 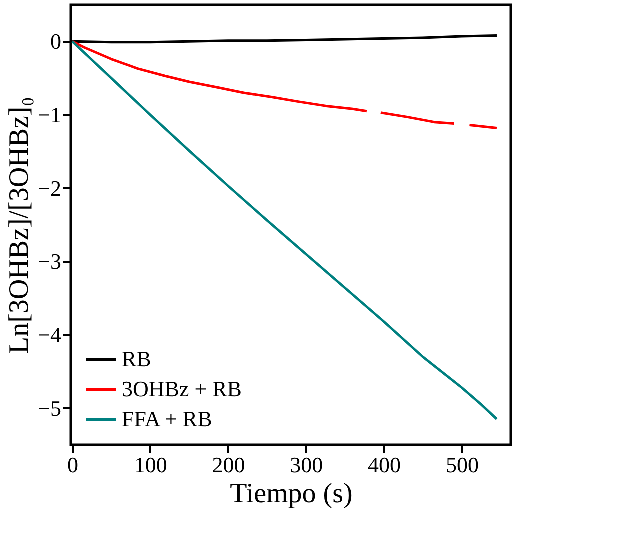 I want to click on legend-label: FFA + RB, so click(x=167, y=419).